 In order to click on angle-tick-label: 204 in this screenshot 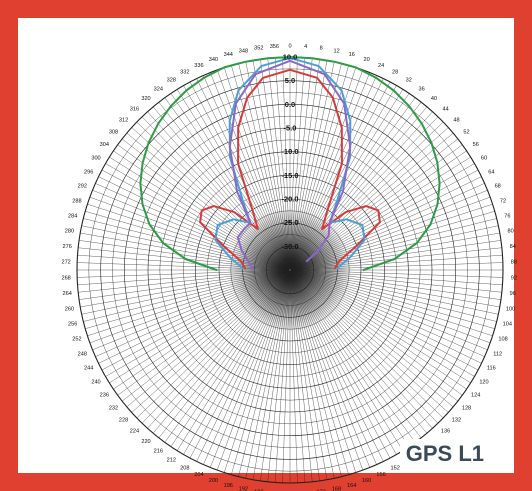, I will do `click(198, 475)`.